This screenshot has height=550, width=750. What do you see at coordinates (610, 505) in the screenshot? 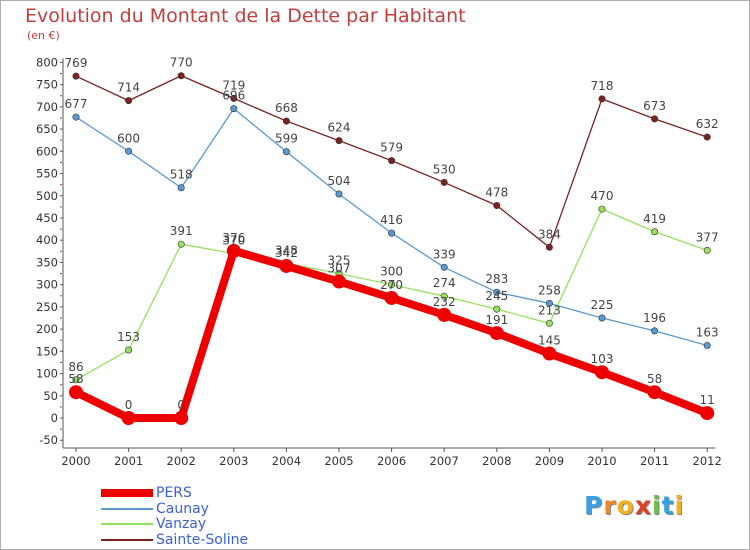
I see `logo-letter: r` at bounding box center [610, 505].